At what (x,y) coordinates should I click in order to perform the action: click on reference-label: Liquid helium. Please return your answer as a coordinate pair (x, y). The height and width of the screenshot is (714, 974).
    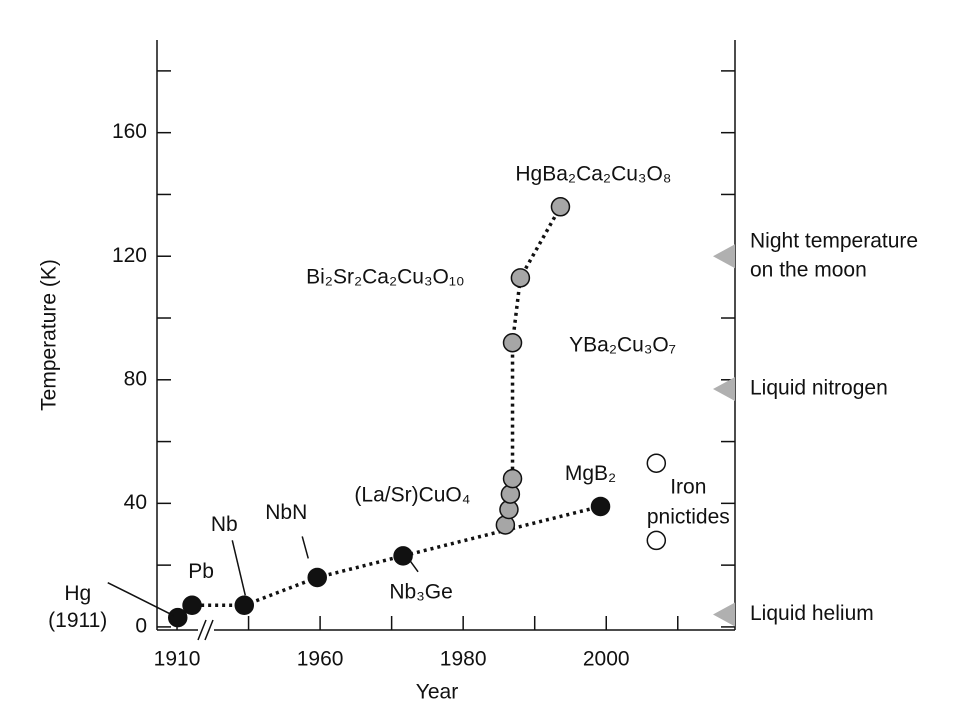
    Looking at the image, I should click on (812, 613).